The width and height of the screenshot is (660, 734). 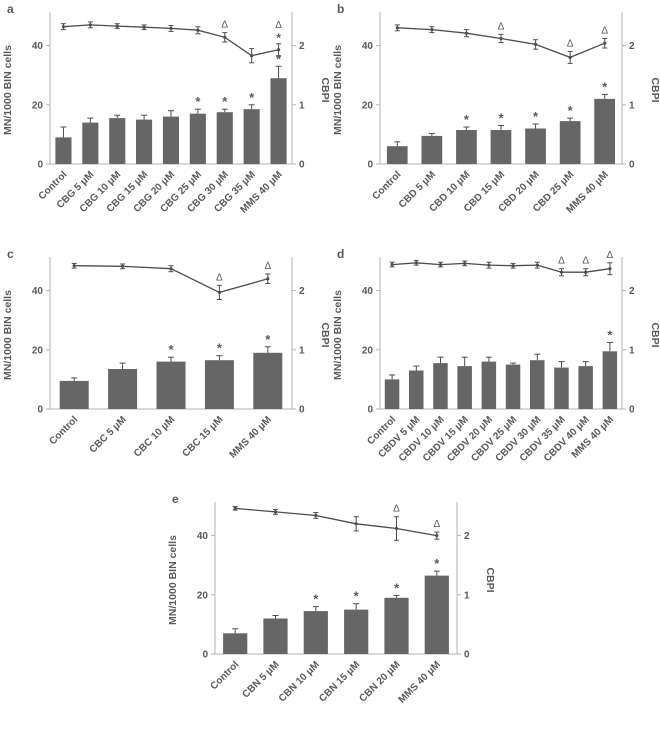 I want to click on panel-letter: c, so click(x=10, y=254).